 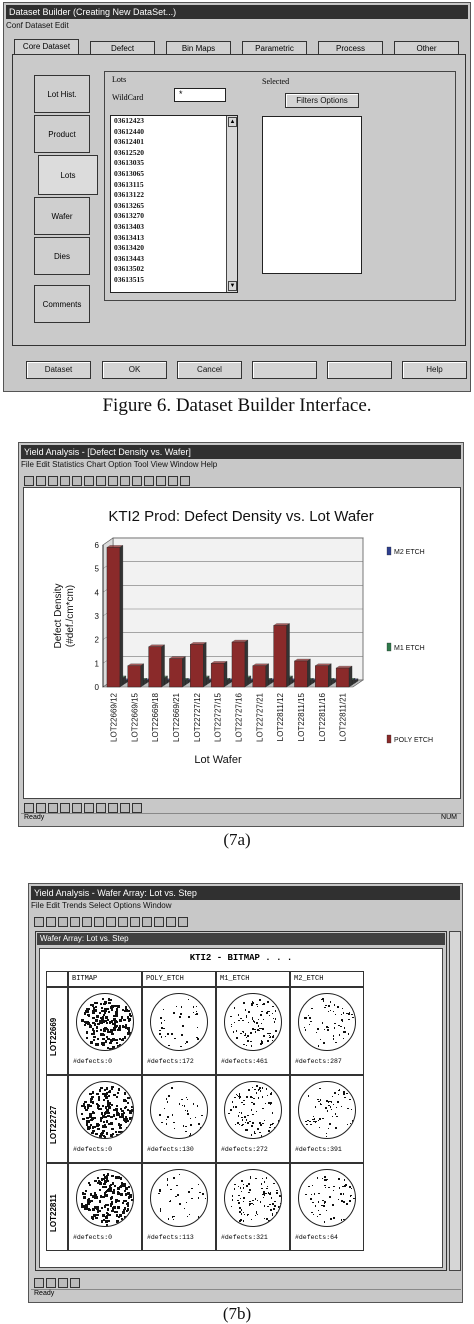 I want to click on wafer-cell: #defects:321, so click(x=253, y=1207).